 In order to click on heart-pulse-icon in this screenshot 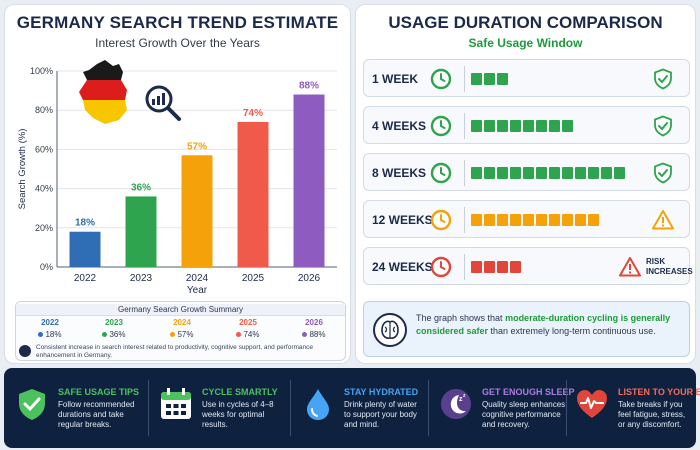, I will do `click(592, 404)`.